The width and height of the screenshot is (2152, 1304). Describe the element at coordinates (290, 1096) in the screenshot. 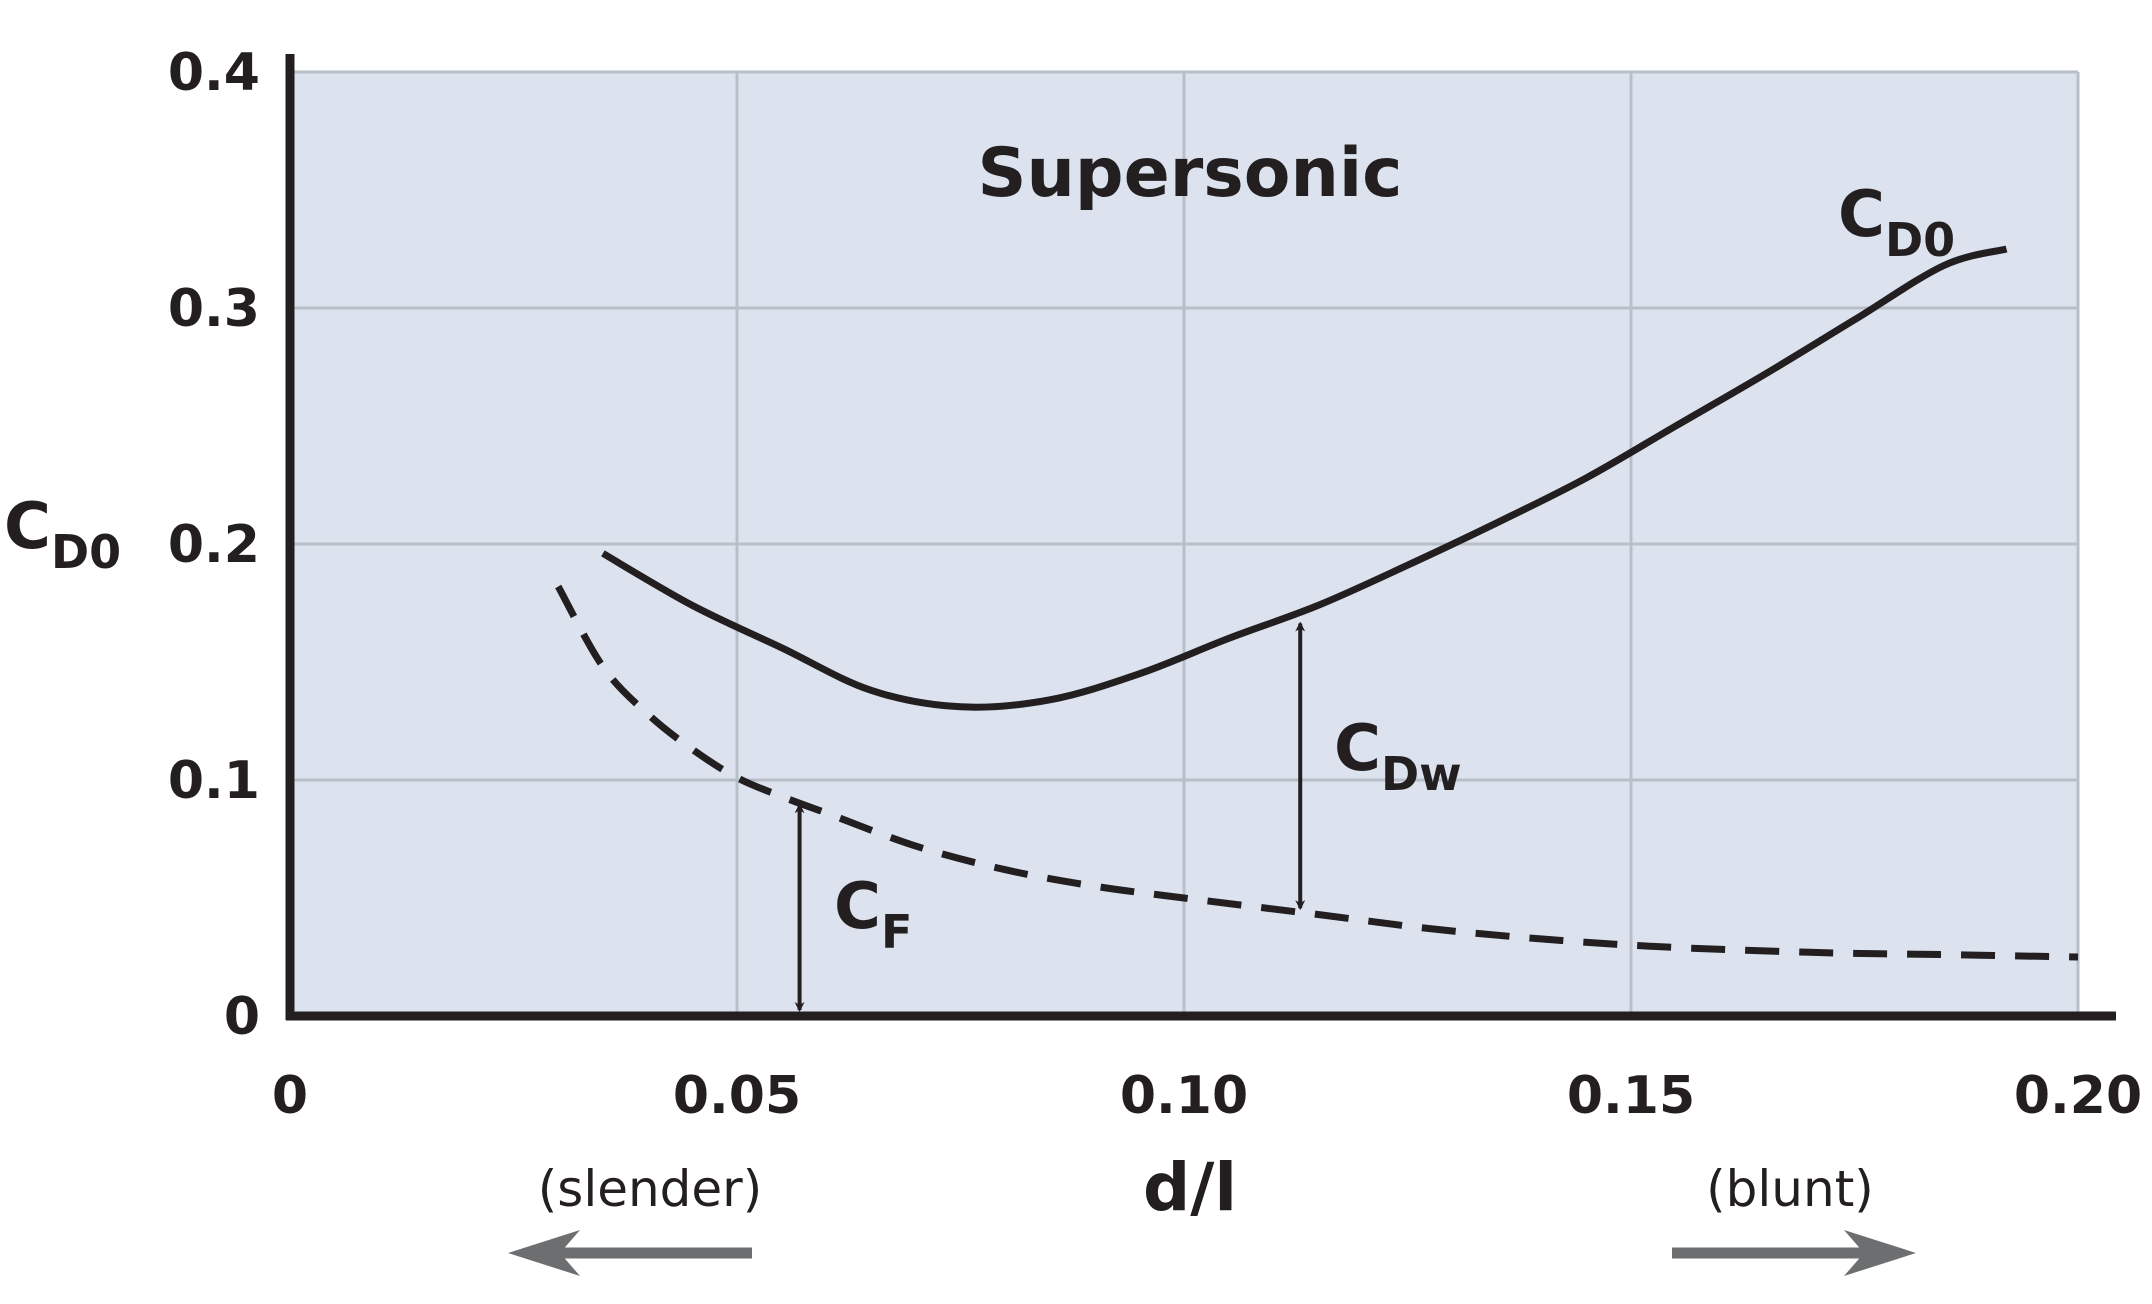

I see `x-tick-label: 0` at that location.